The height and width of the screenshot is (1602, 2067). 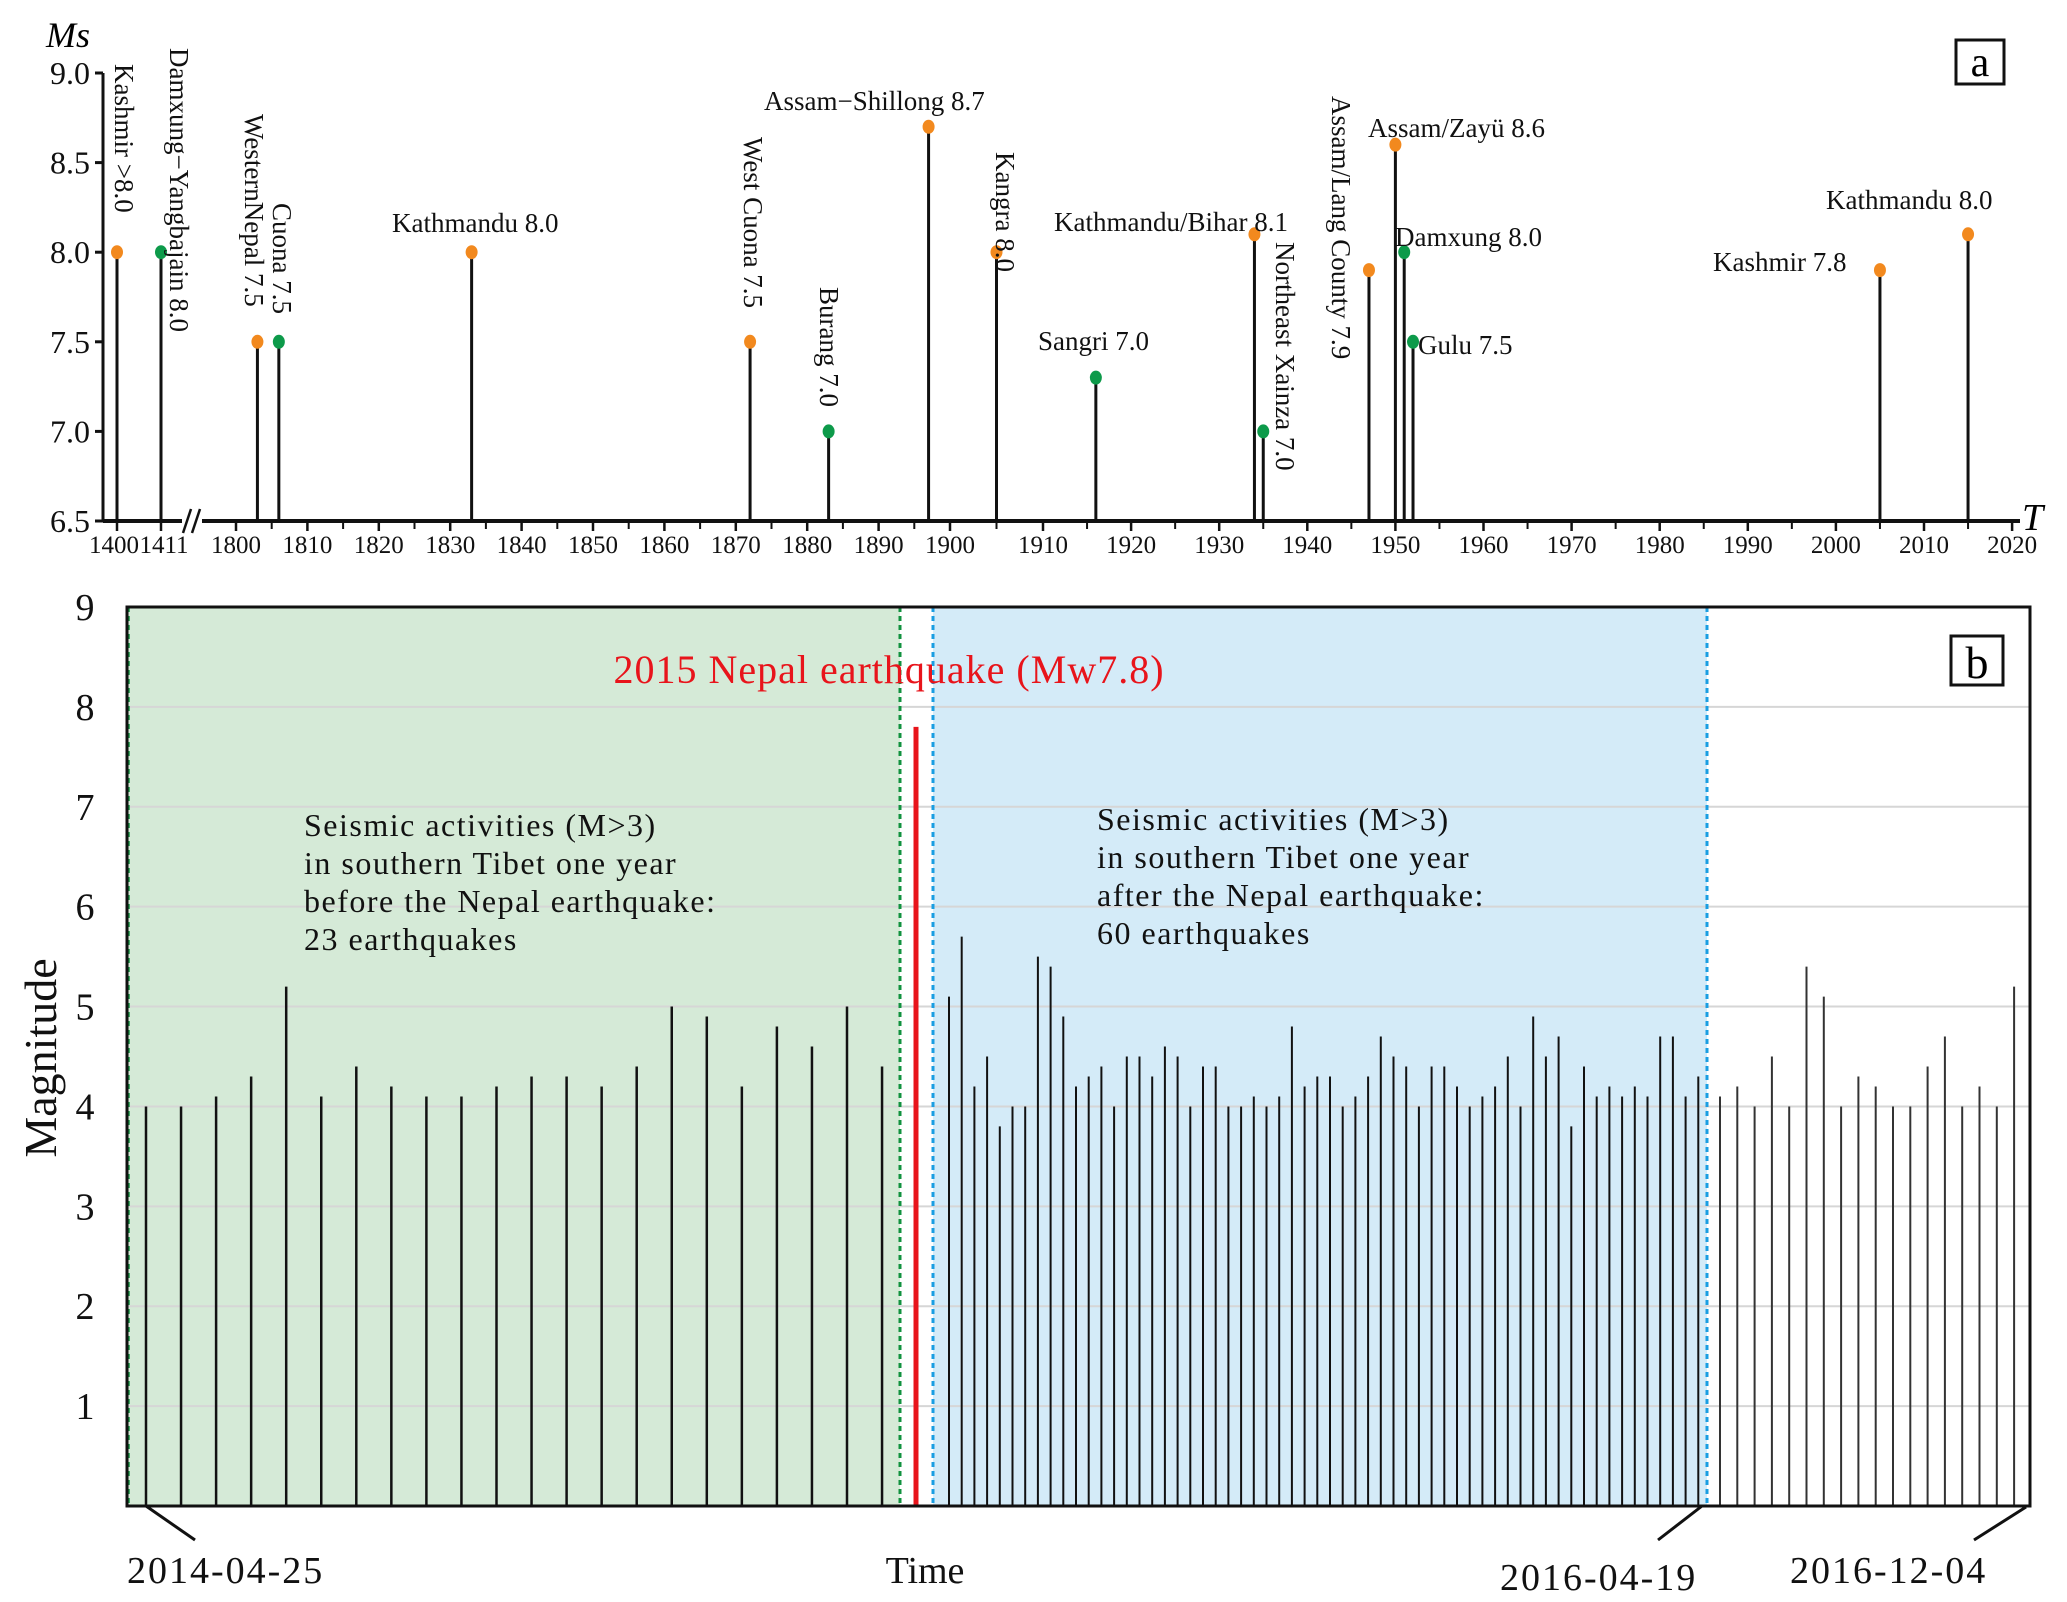 I want to click on x-tick-label: 1950, so click(x=1395, y=545).